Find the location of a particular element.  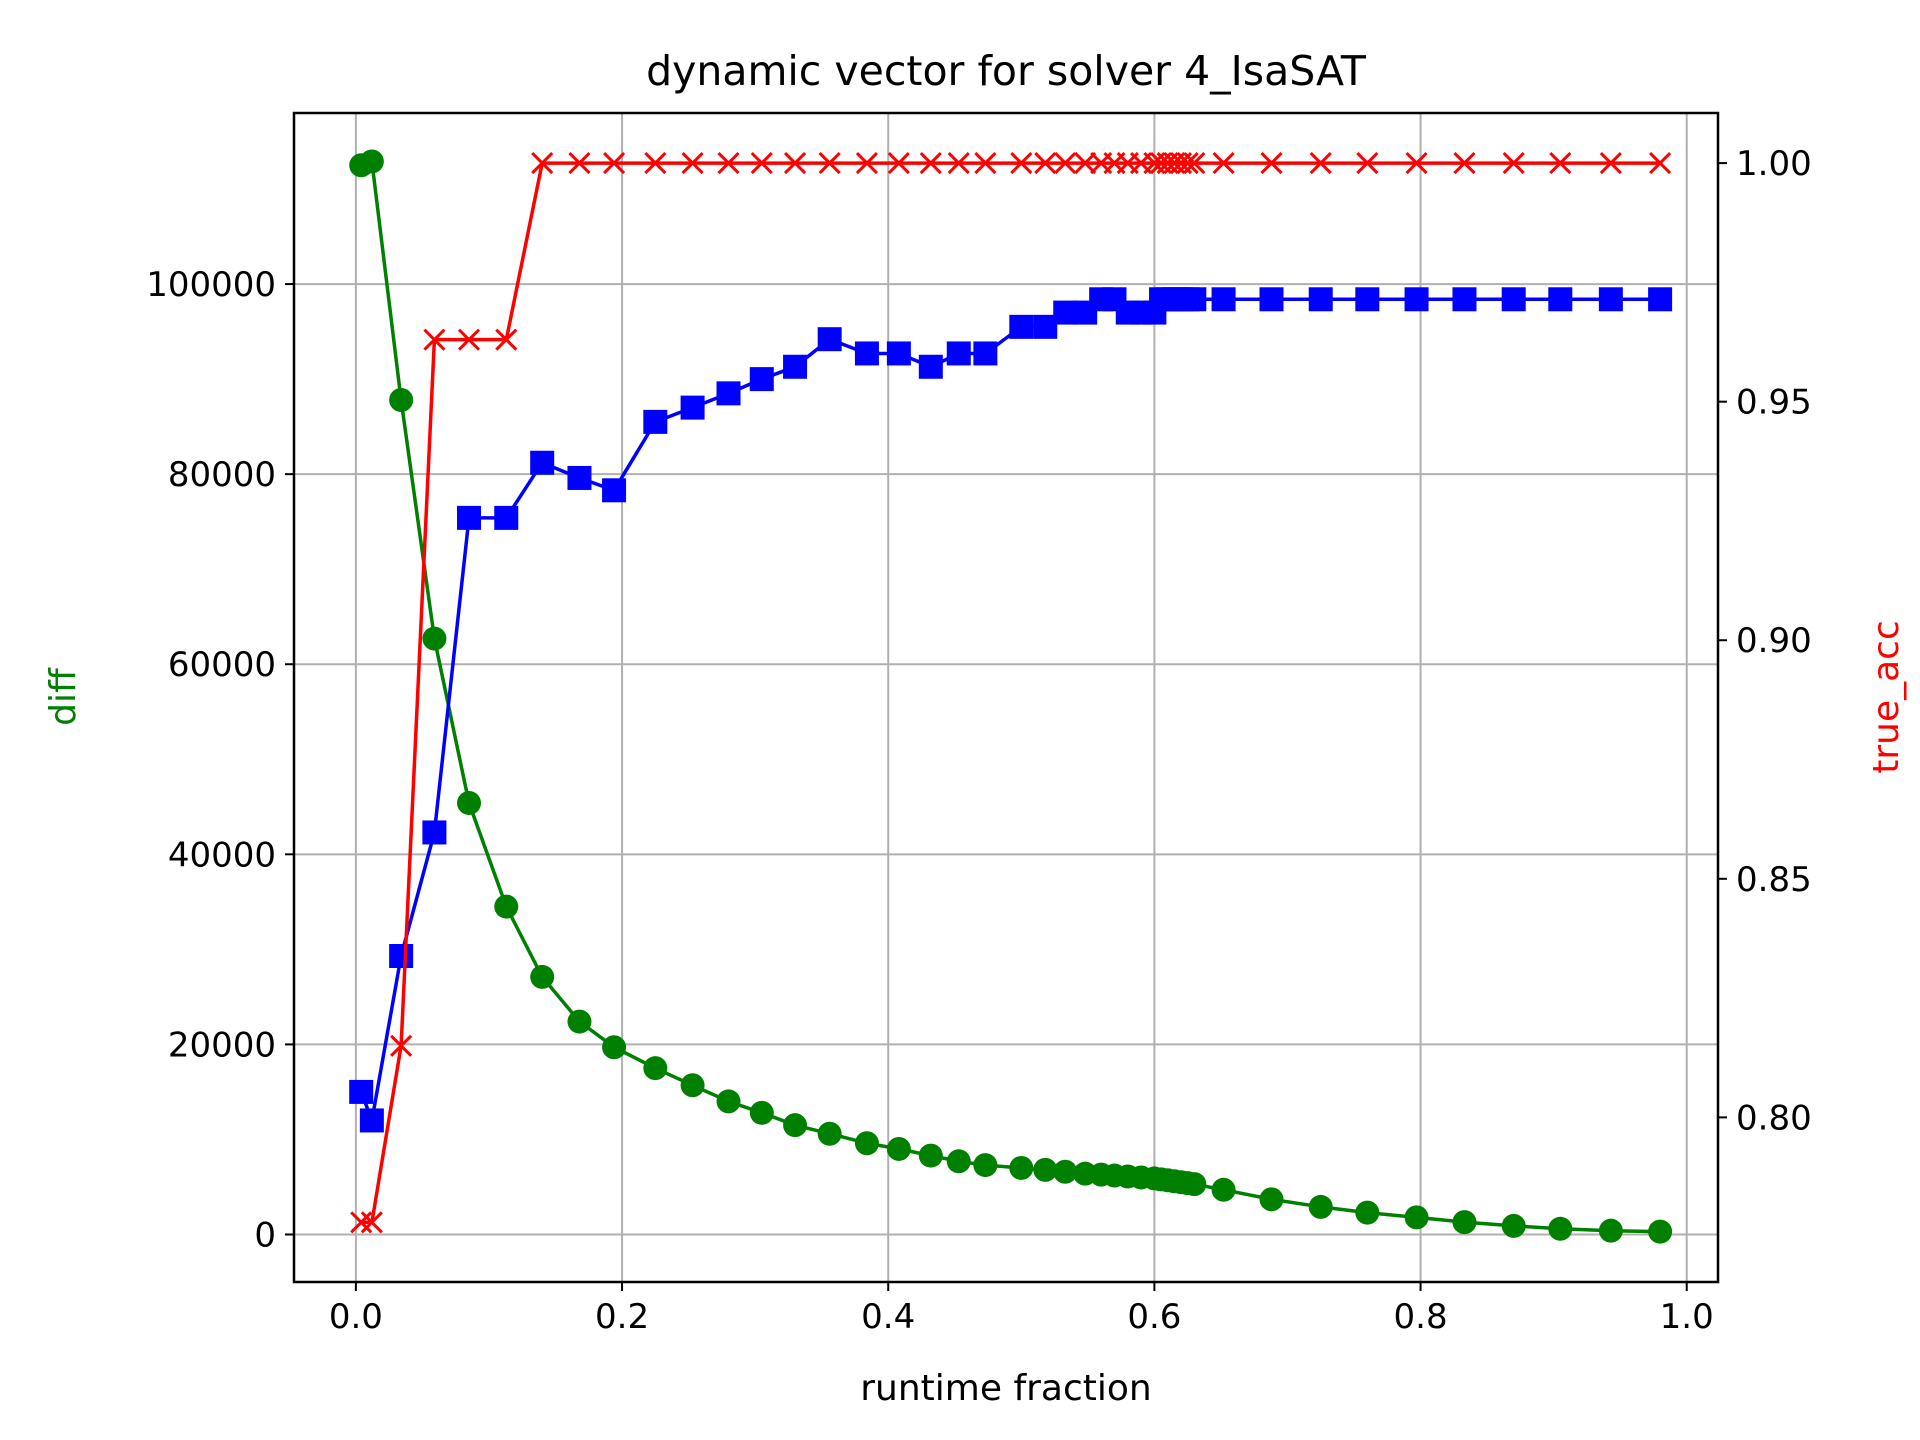

y2-tick-label: 0.85 is located at coordinates (1774, 880).